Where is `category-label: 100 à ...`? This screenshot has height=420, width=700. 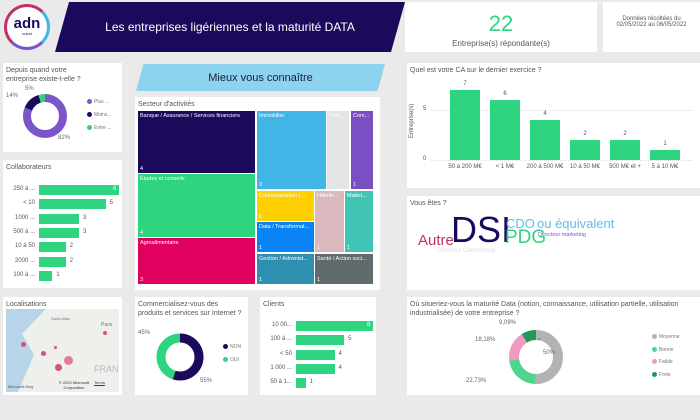
category-label: 100 à ... is located at coordinates (24, 274).